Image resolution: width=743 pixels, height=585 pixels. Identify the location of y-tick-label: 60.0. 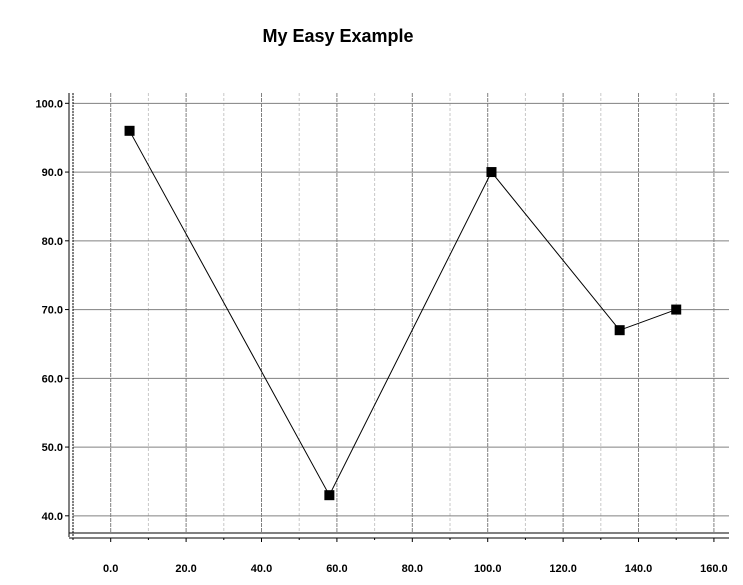
(52, 379).